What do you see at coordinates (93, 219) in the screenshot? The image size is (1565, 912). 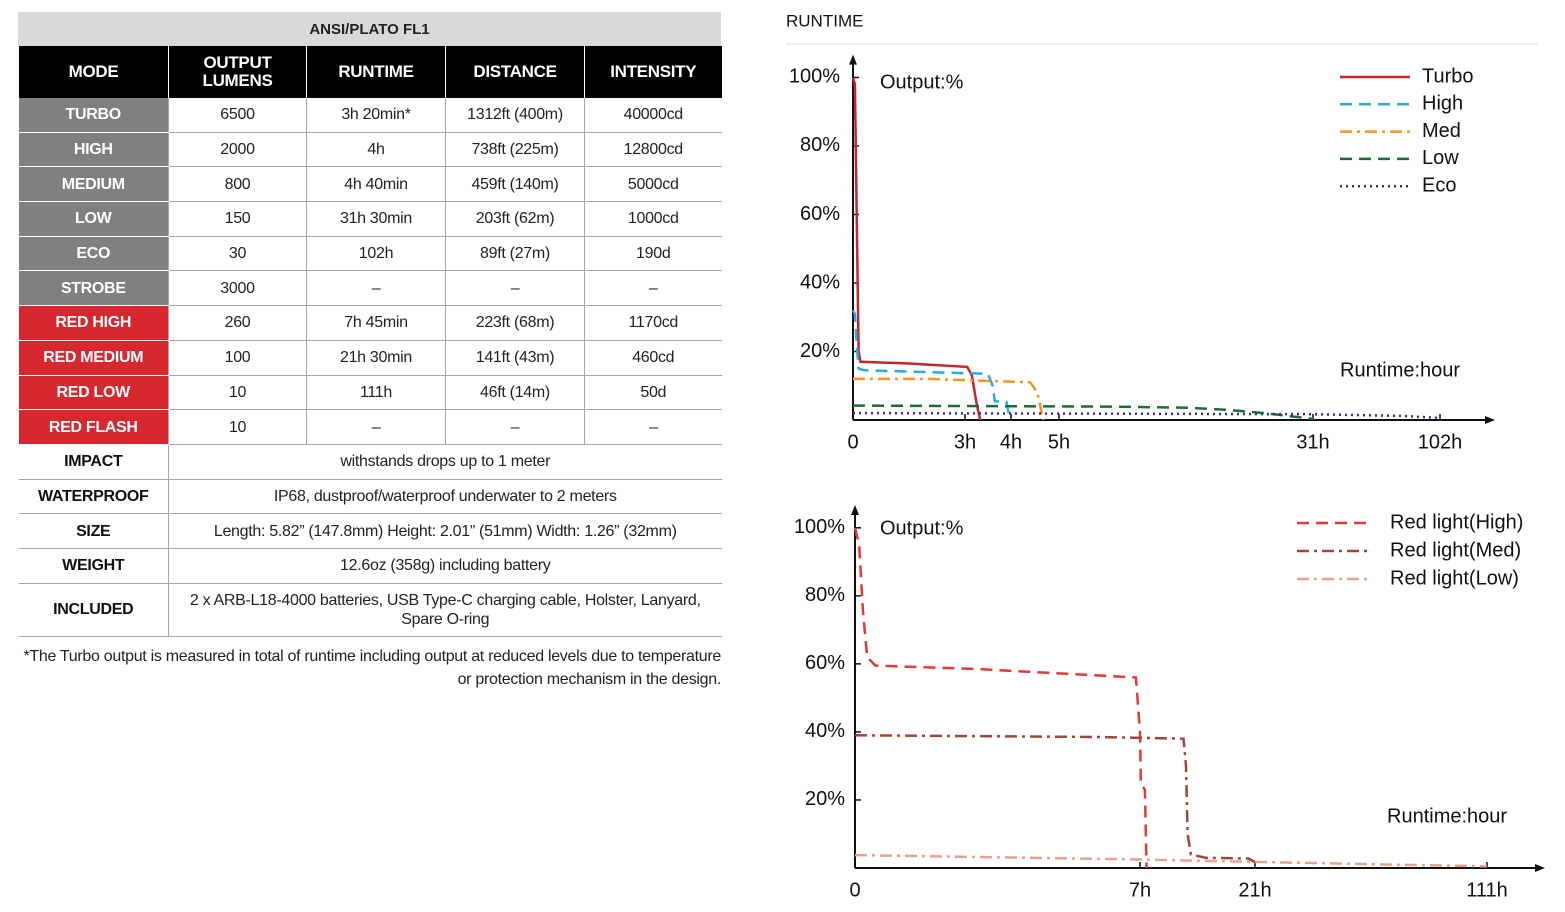 I see `row-label: LOW` at bounding box center [93, 219].